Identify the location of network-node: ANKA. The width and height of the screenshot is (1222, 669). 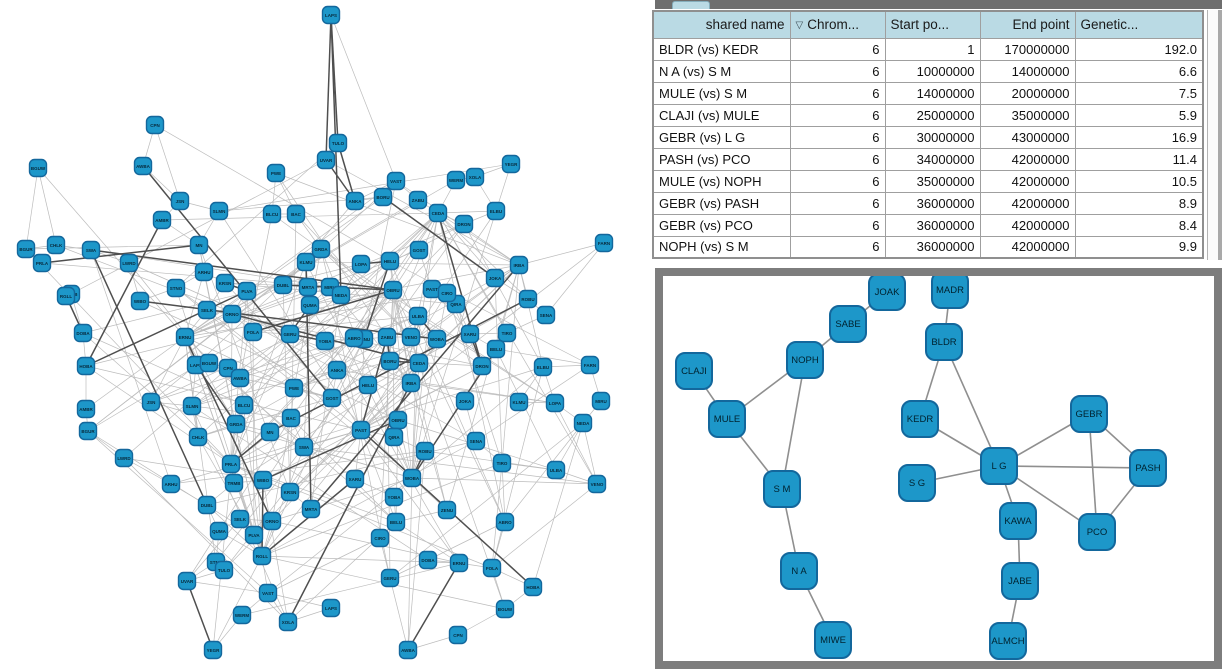
(355, 201).